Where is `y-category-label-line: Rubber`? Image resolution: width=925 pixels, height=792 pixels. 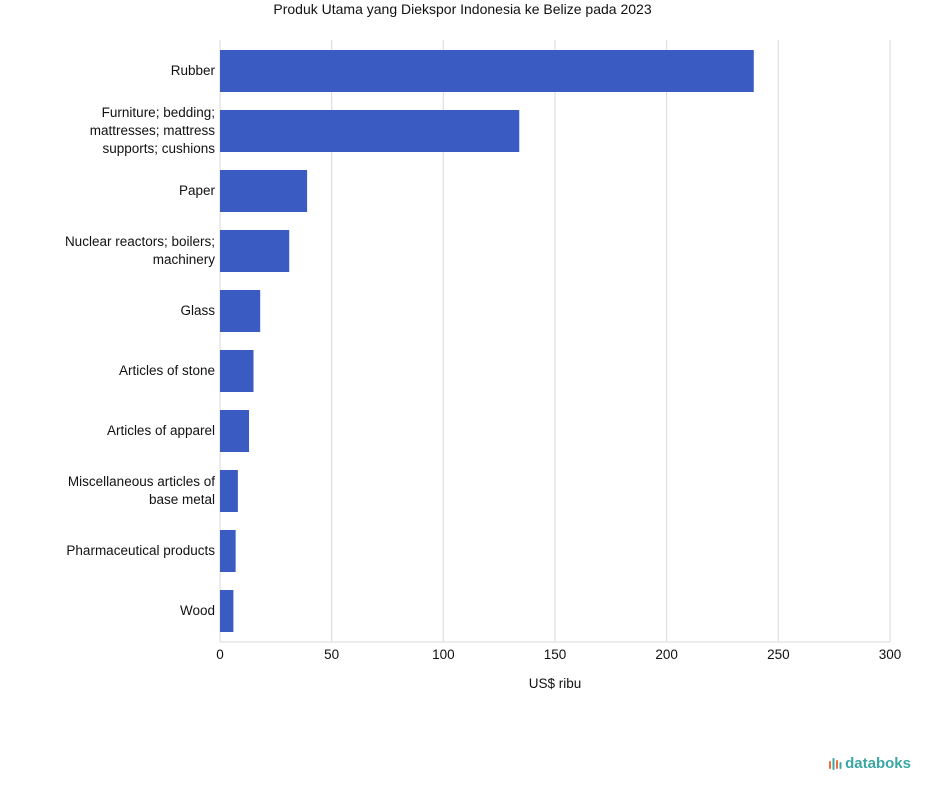
y-category-label-line: Rubber is located at coordinates (192, 70).